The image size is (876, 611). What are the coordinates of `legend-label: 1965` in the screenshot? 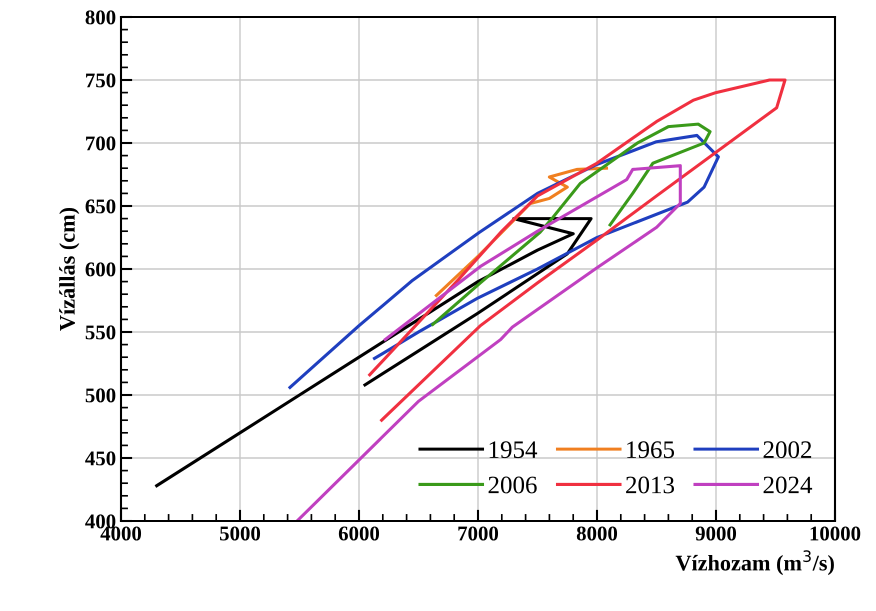 It's located at (650, 449).